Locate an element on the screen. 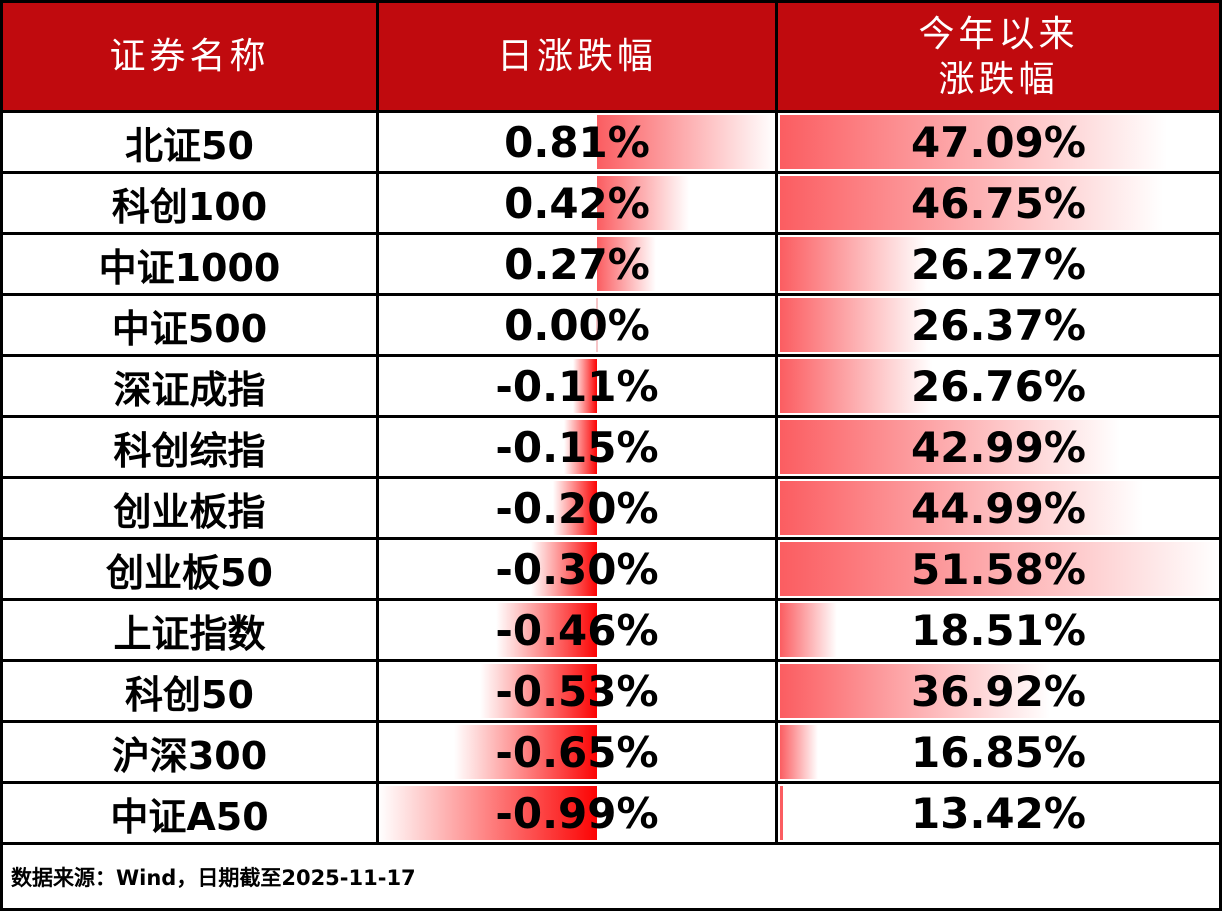 The height and width of the screenshot is (911, 1222). index-name: 沪深300 is located at coordinates (189, 755).